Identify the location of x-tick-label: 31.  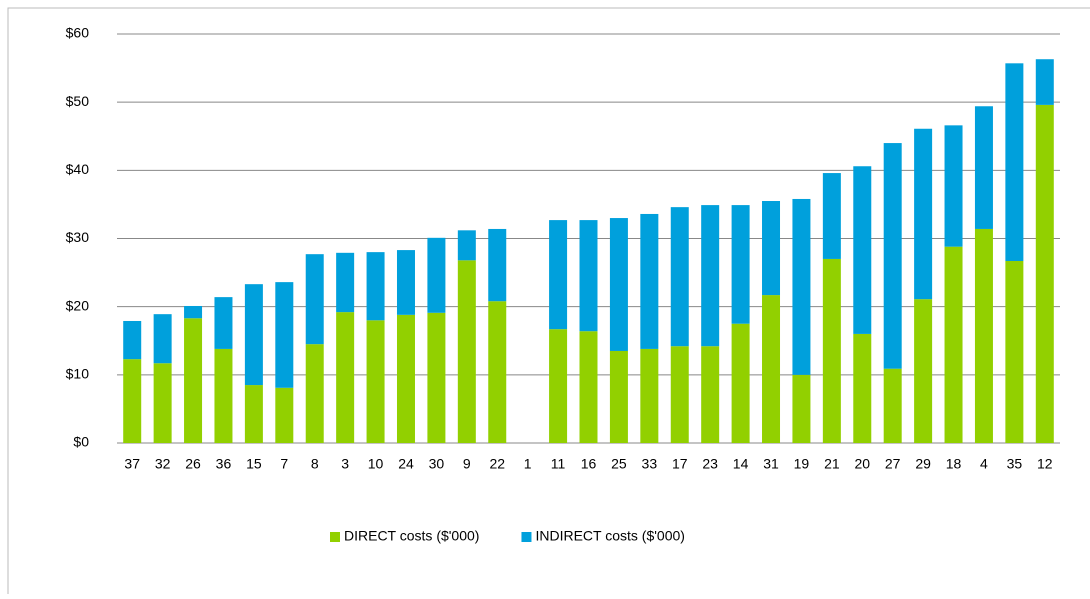
(771, 464).